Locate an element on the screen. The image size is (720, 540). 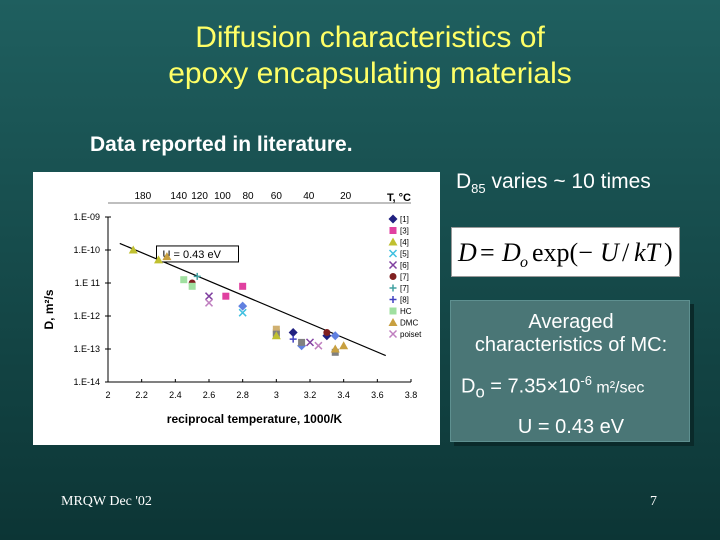
x-tick-label: 2.8 is located at coordinates (242, 395).